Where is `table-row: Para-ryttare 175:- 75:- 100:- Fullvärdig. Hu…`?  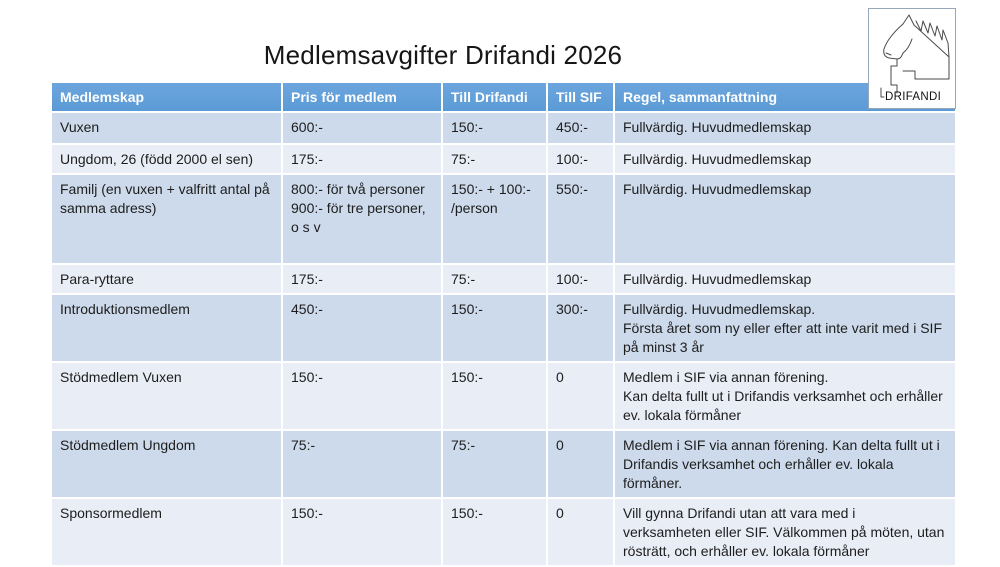
table-row: Para-ryttare 175:- 75:- 100:- Fullvärdig. Hu… is located at coordinates (503, 279).